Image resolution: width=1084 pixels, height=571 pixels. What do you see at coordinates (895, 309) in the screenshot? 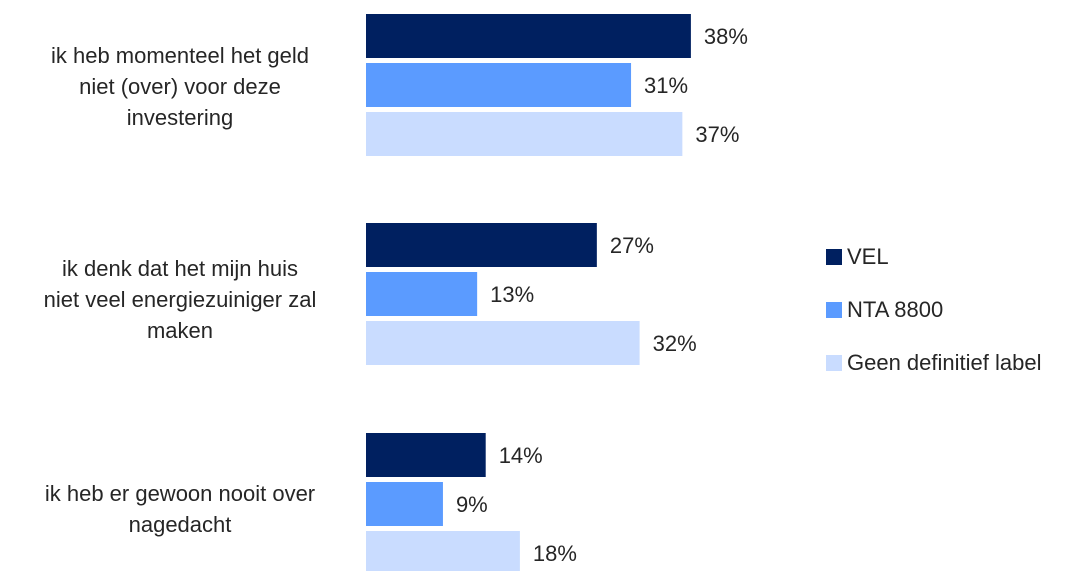
I see `legend-label-nta-8800: NTA 8800` at bounding box center [895, 309].